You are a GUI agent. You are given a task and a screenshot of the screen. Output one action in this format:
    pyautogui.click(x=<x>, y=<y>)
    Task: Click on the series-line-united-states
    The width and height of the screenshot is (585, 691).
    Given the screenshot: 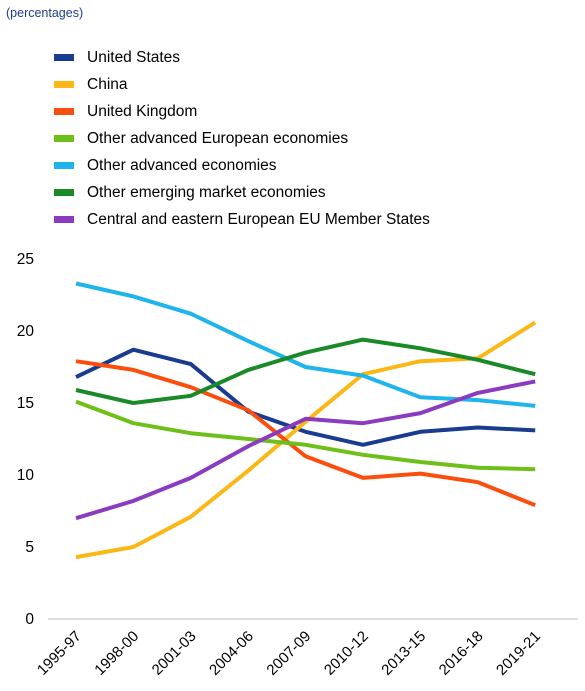 What is the action you would take?
    pyautogui.click(x=305, y=397)
    